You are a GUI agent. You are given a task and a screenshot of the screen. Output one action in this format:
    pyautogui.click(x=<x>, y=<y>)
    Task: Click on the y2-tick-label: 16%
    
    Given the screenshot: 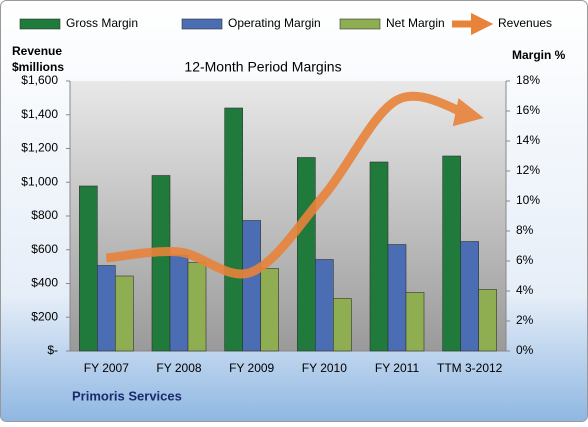 What is the action you would take?
    pyautogui.click(x=528, y=110)
    